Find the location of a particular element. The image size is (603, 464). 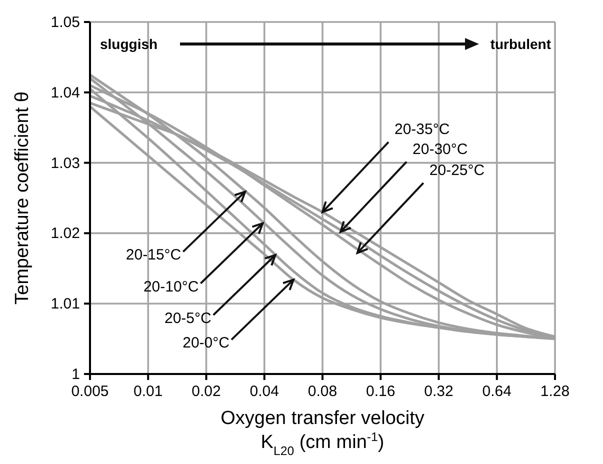

y-tick-label: 1.05 is located at coordinates (65, 22).